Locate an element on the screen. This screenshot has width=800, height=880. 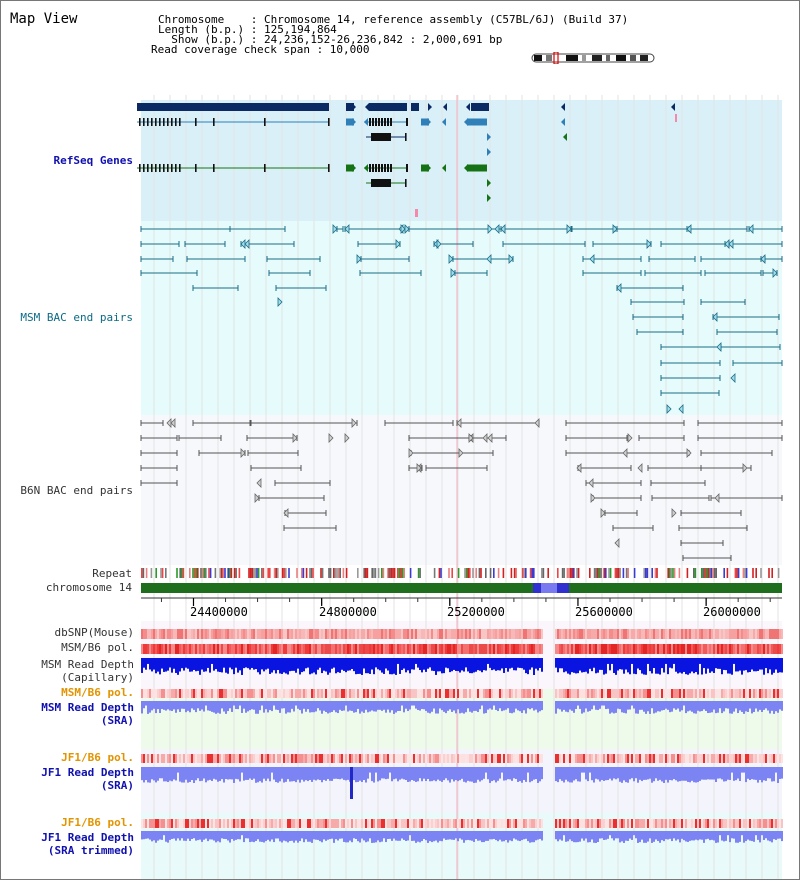
label-jf1-b6-pol: JF1/B6 pol. is located at coordinates (97, 757).